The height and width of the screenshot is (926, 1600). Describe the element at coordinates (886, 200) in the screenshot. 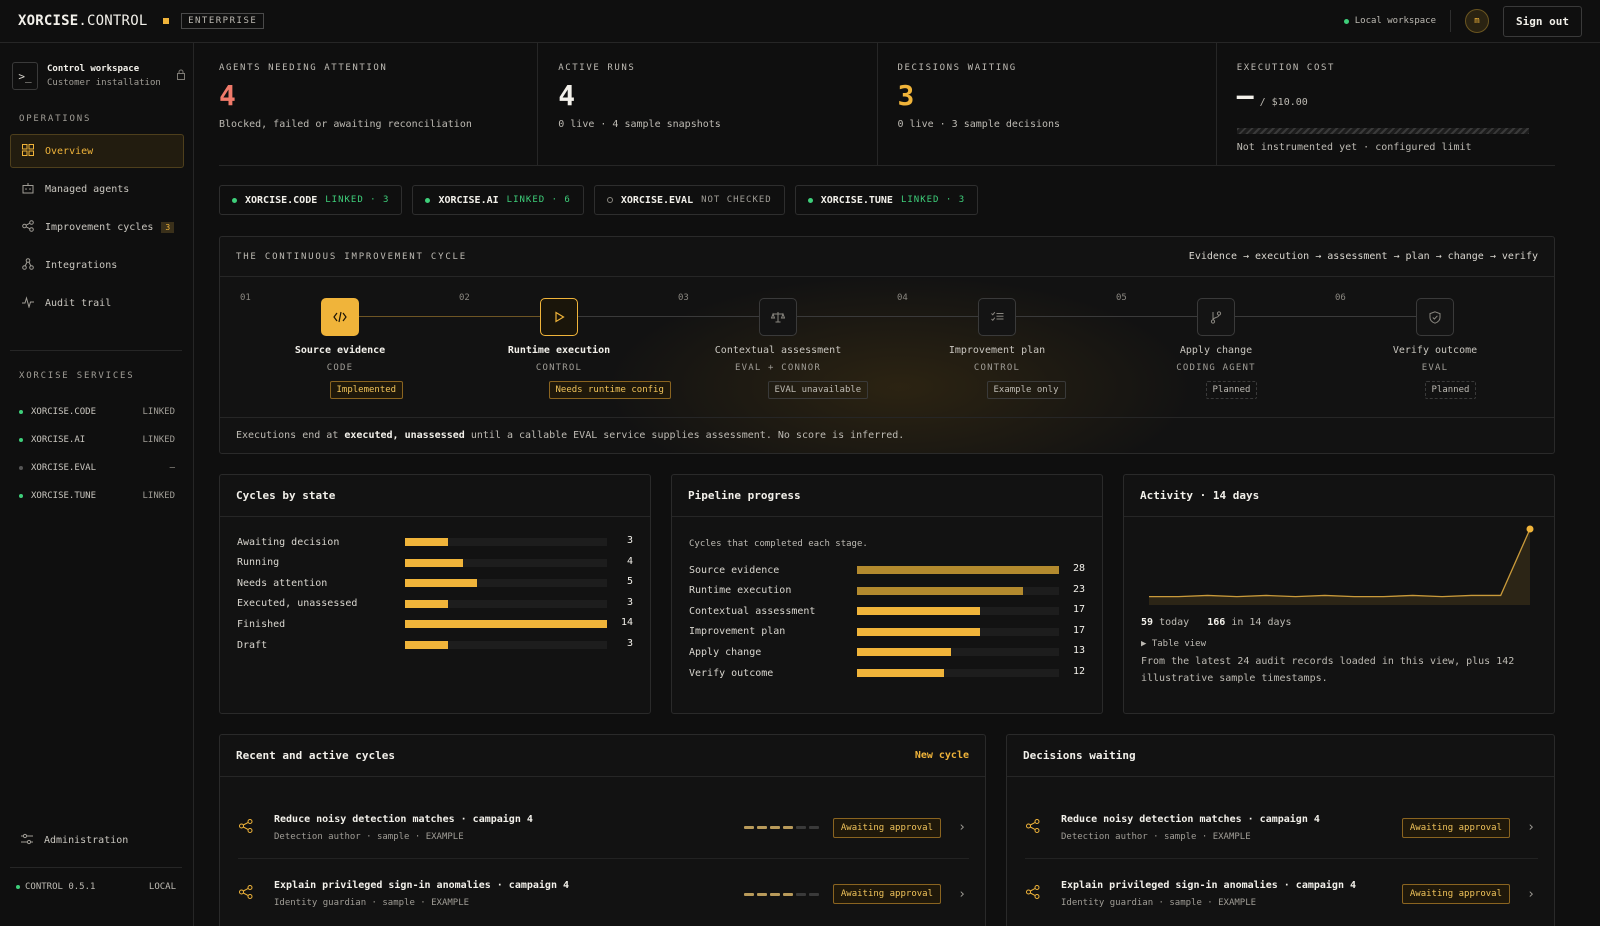

I see `service-chip-tune: XORCISE.TUNE LINKED · 3` at that location.